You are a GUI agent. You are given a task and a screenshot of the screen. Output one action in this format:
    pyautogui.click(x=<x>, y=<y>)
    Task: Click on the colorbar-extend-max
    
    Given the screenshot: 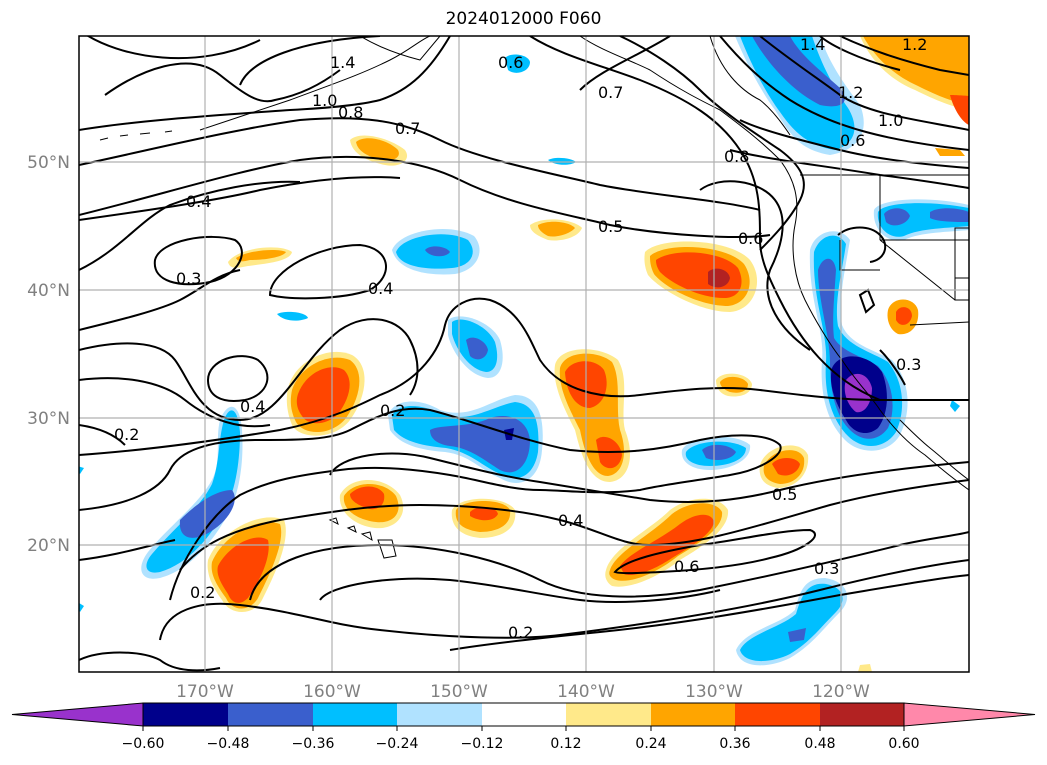 What is the action you would take?
    pyautogui.click(x=969, y=714)
    